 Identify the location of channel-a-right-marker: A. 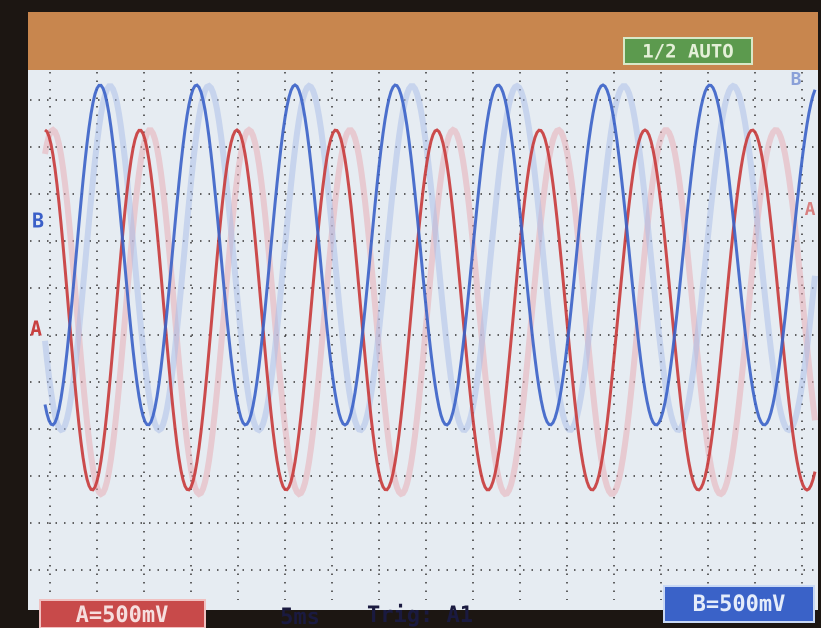
(810, 209).